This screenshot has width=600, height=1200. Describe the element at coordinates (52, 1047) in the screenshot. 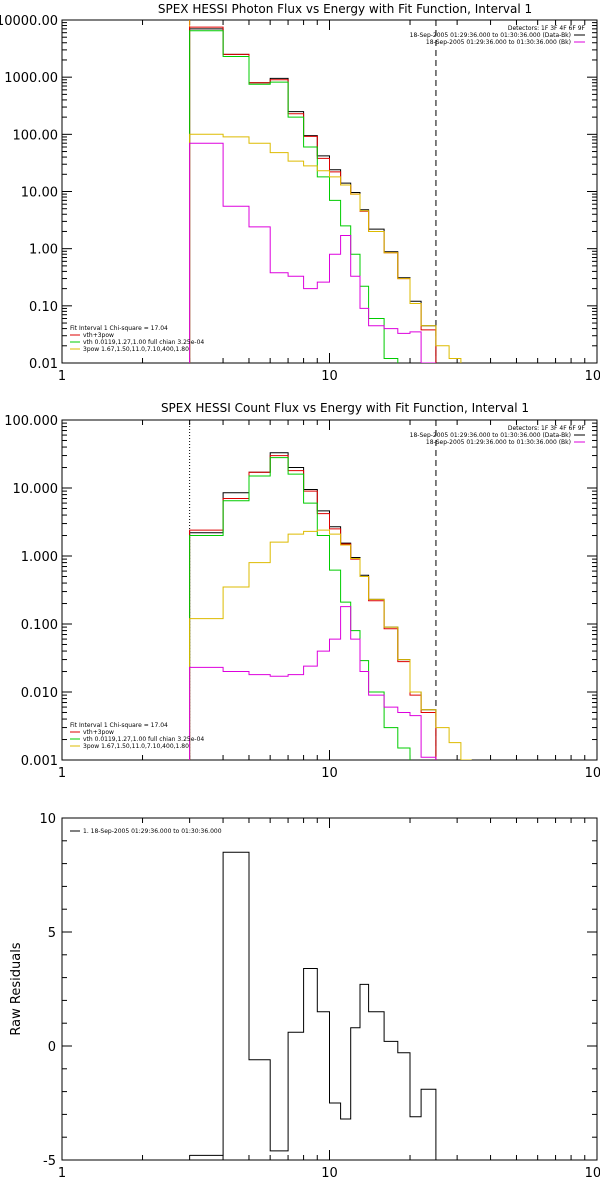

I see `y-tick-label: 0` at that location.